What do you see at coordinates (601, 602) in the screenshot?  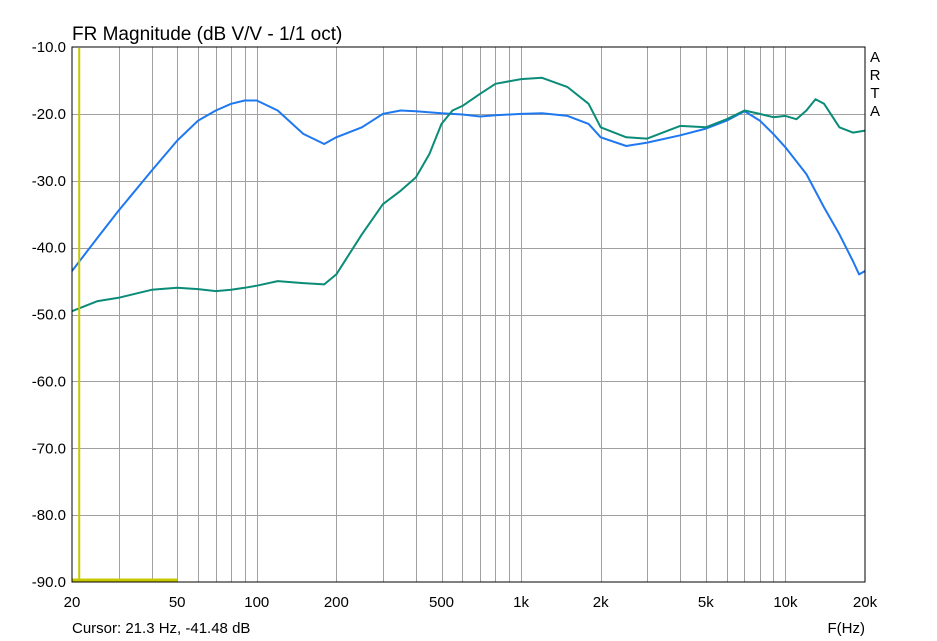 I see `x-tick-label: 2k` at bounding box center [601, 602].